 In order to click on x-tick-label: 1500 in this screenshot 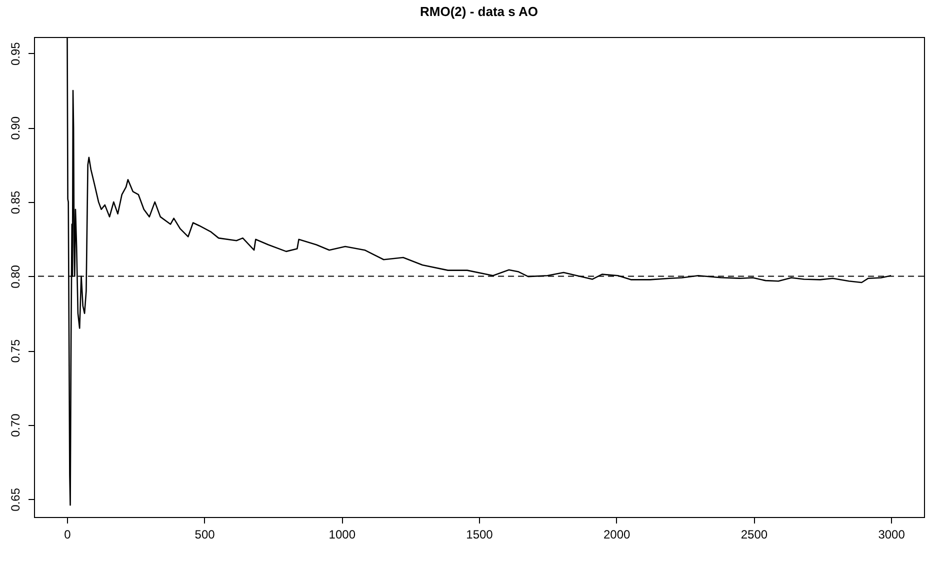, I will do `click(480, 535)`.